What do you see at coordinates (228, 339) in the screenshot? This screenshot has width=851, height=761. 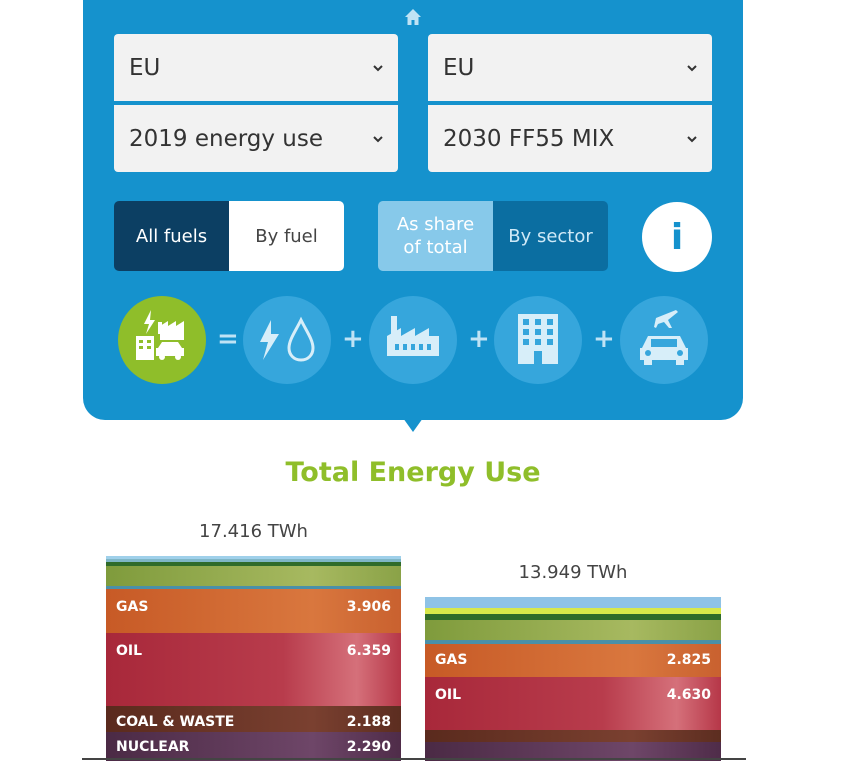 I see `equals-sign: =` at bounding box center [228, 339].